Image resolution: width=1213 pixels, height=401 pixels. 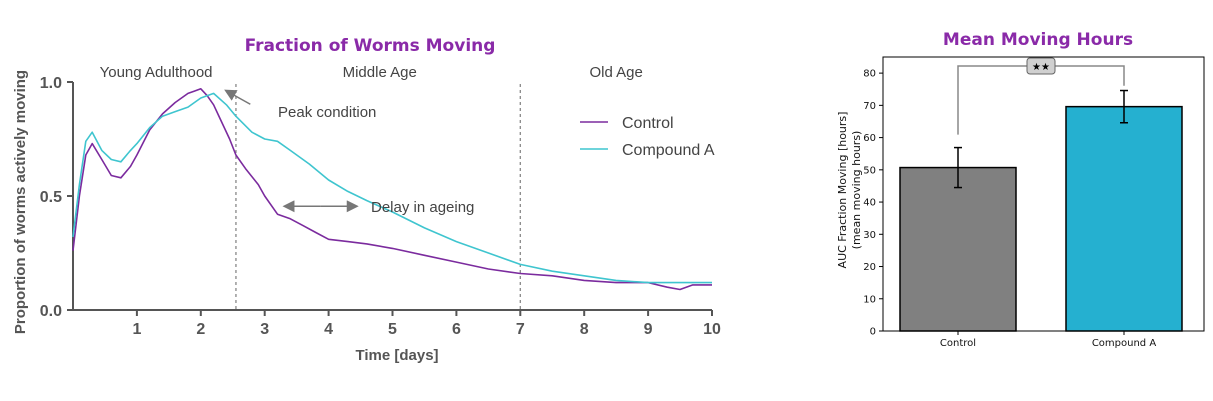 I want to click on significance-stars: ★★, so click(x=1041, y=67).